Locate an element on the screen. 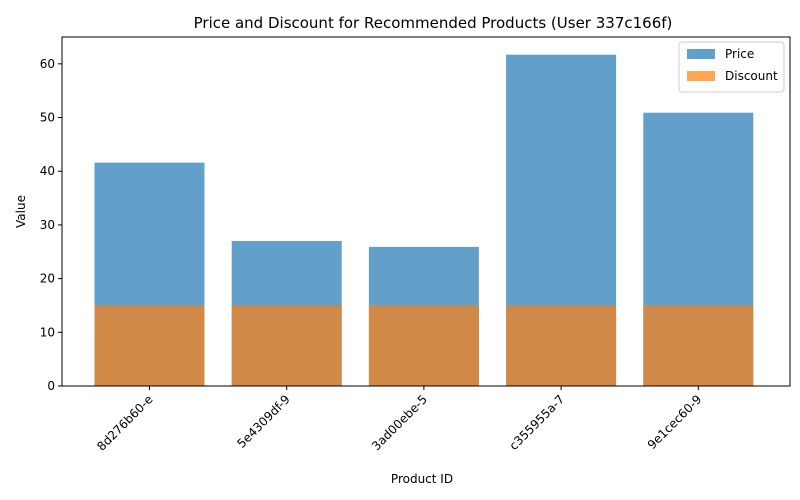 This screenshot has width=800, height=500. y-tick-label: 10 is located at coordinates (47, 332).